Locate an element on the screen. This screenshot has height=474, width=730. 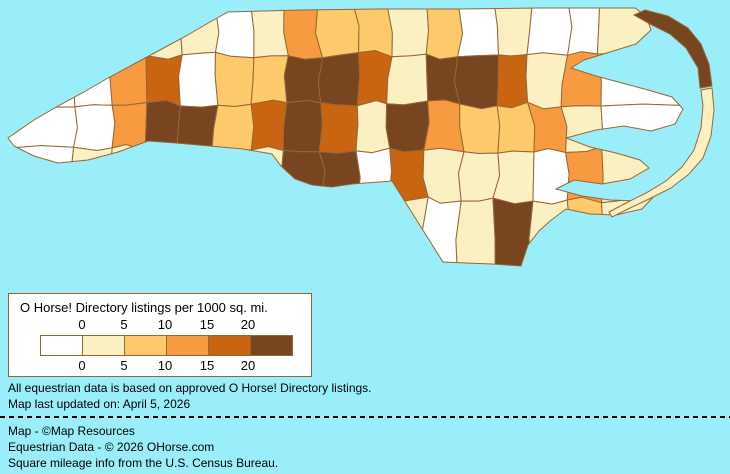
legend-ticks-bottom: 0 5 10 15 20 is located at coordinates (160, 365).